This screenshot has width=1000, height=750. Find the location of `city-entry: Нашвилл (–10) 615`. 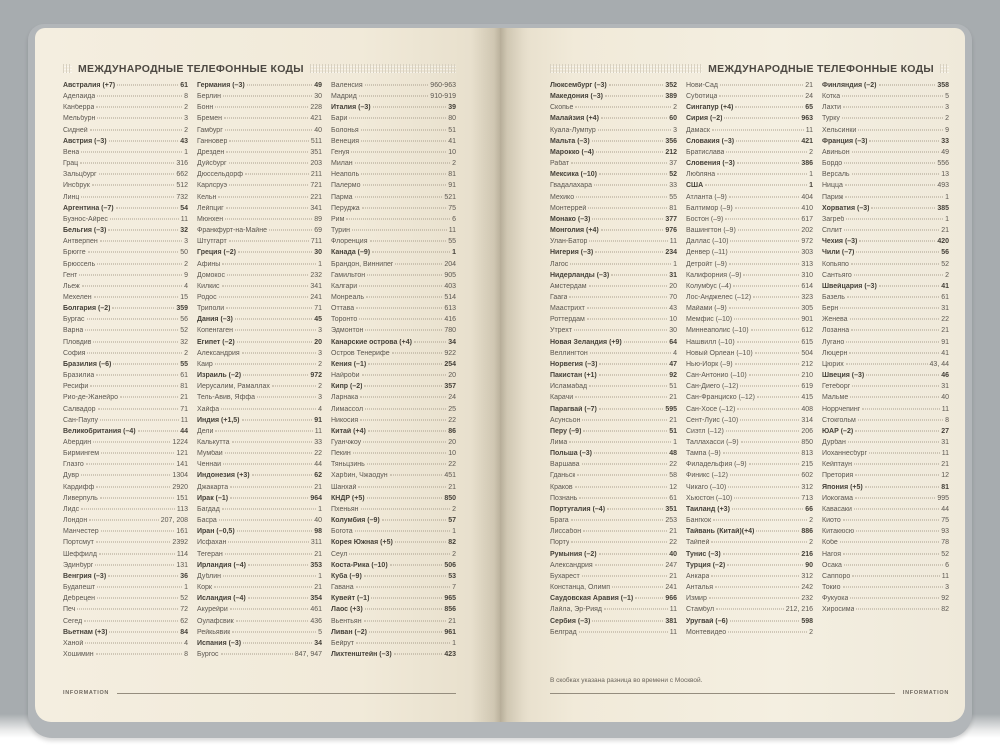

city-entry: Нашвилл (–10) 615 is located at coordinates (749, 344).